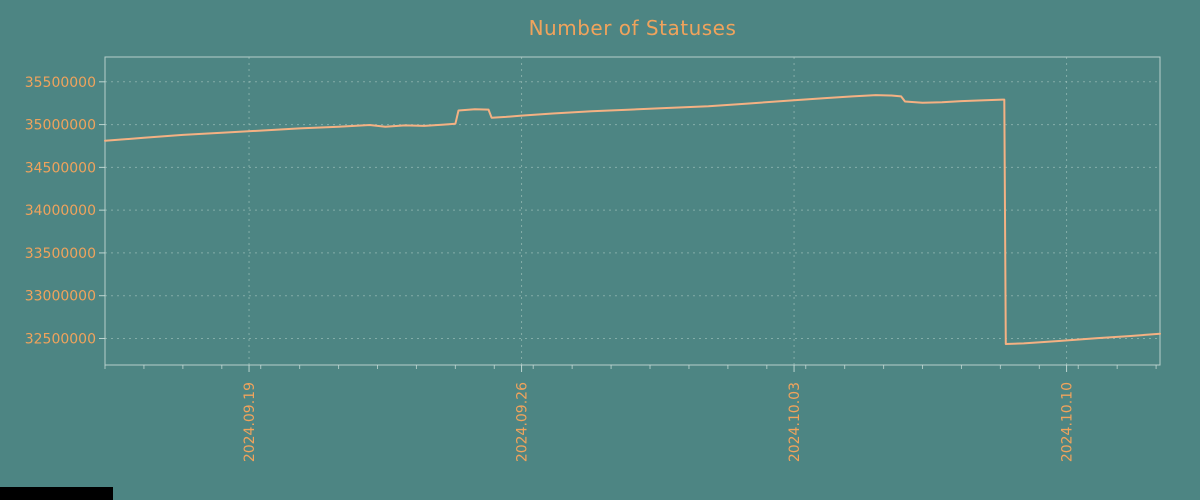  I want to click on x-tick-label: 2024.09.19, so click(250, 422).